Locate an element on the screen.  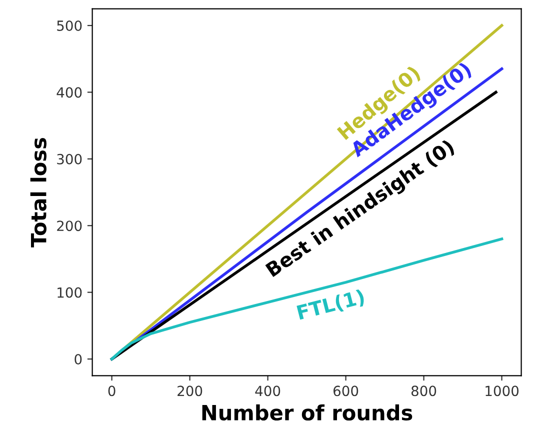
x-tick-label: 0 is located at coordinates (112, 391).